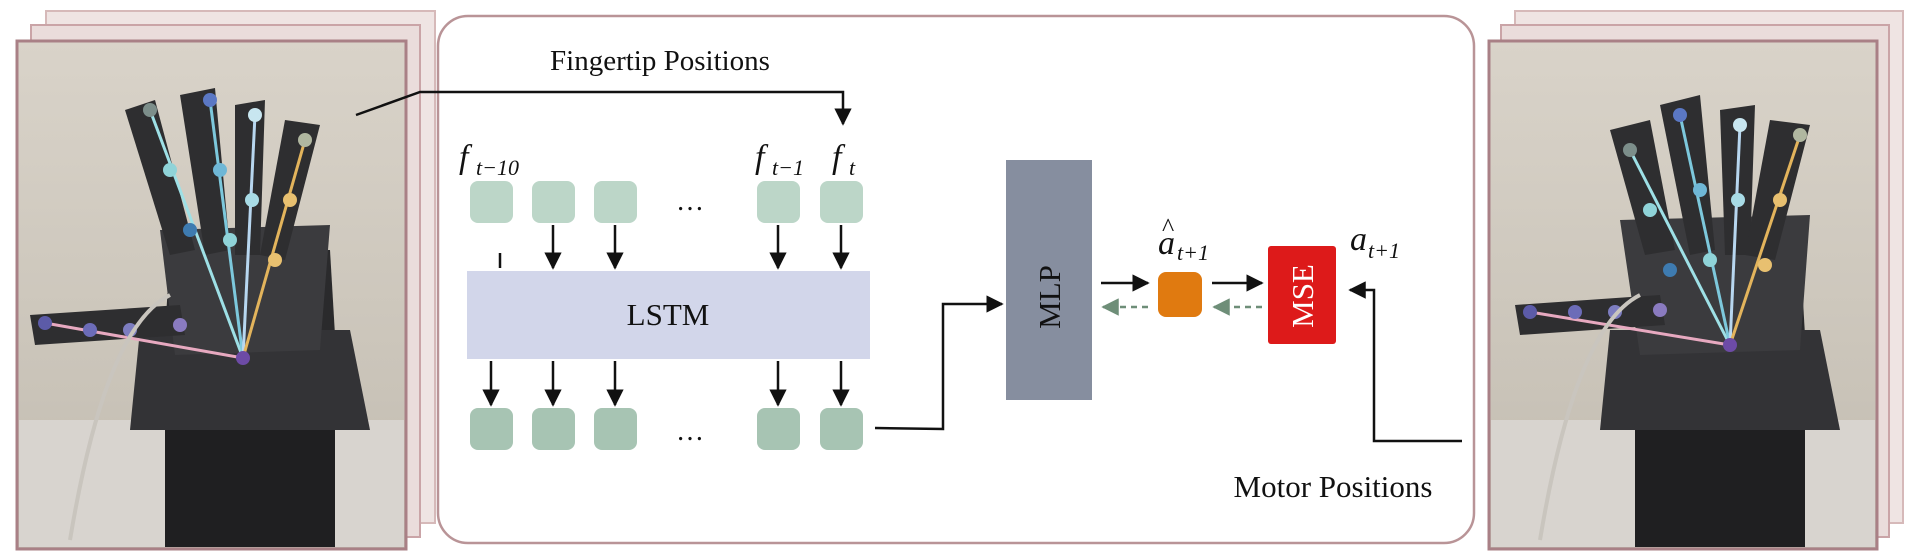 Image resolution: width=1912 pixels, height=557 pixels. I want to click on lstm-block, so click(668, 315).